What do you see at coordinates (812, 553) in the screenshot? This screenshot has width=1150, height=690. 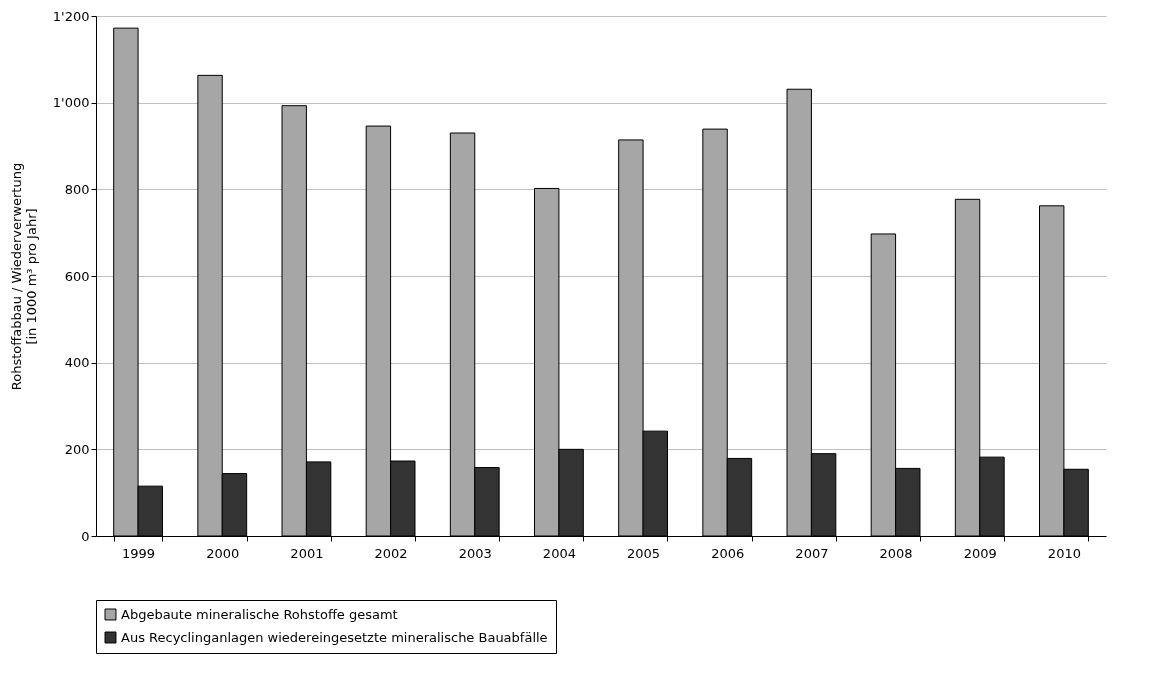 I see `x-tick-label: 2007` at bounding box center [812, 553].